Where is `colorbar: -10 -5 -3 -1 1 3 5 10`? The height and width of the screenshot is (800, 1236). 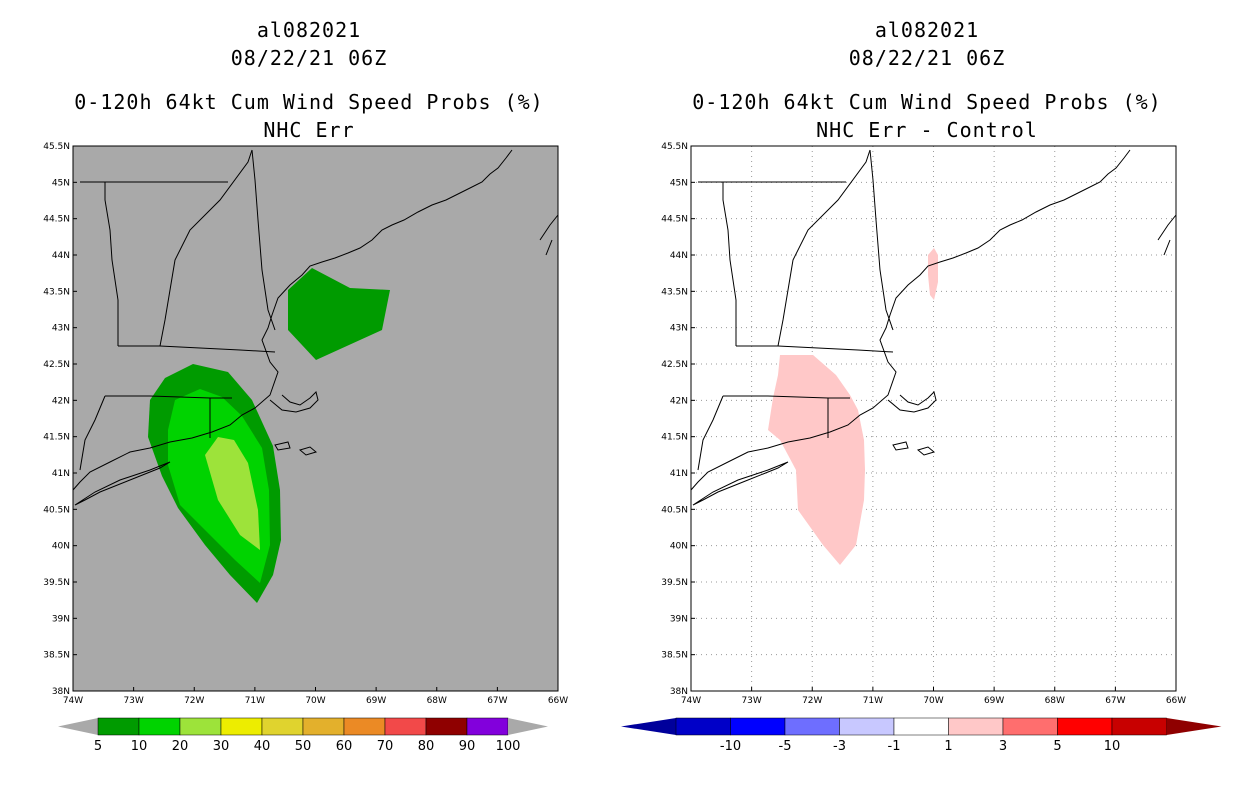 colorbar: -10 -5 -3 -1 1 3 5 10 is located at coordinates (921, 735).